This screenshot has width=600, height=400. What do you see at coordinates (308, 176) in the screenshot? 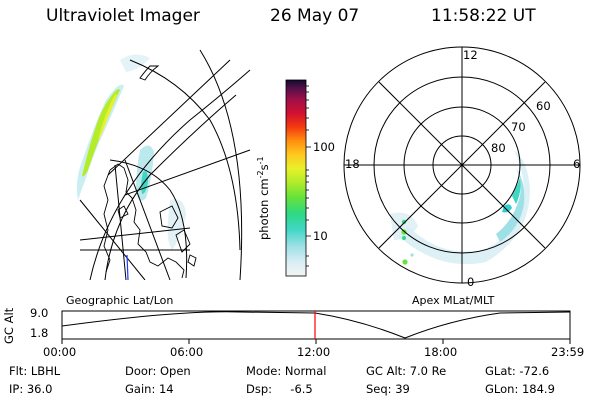
I see `colorbar-ticks` at bounding box center [308, 176].